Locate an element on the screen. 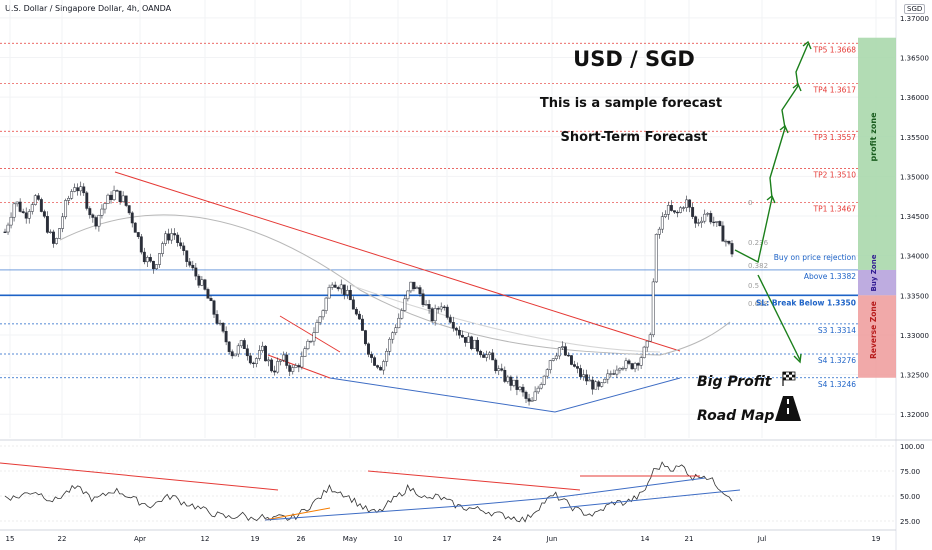 Image resolution: width=932 pixels, height=550 pixels. big-title: USD / SGD is located at coordinates (634, 59).